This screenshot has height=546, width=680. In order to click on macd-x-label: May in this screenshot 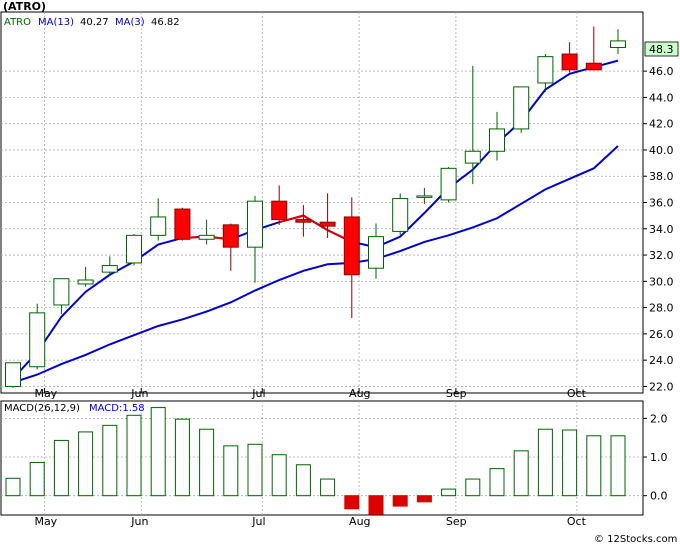, I will do `click(45, 521)`.